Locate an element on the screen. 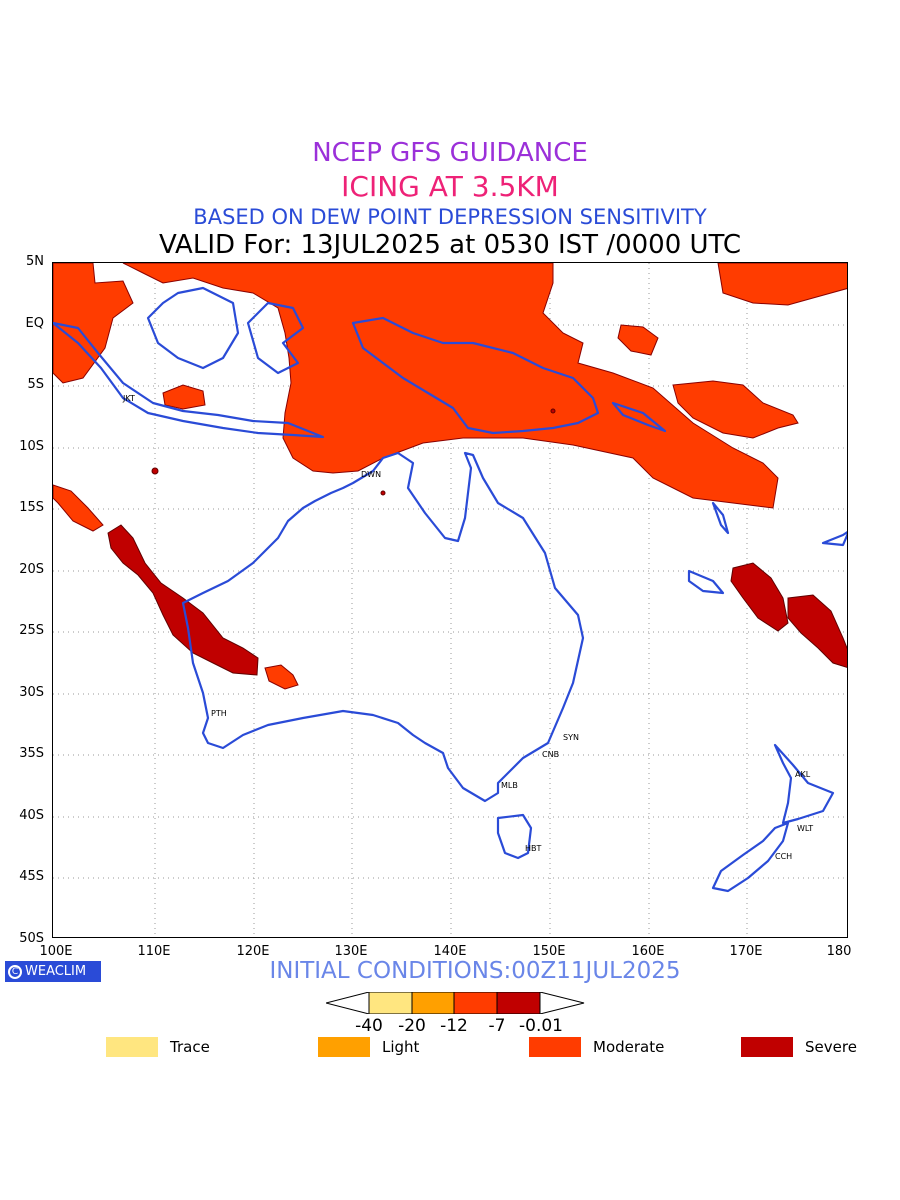  city-label-syn: SYN is located at coordinates (571, 737).